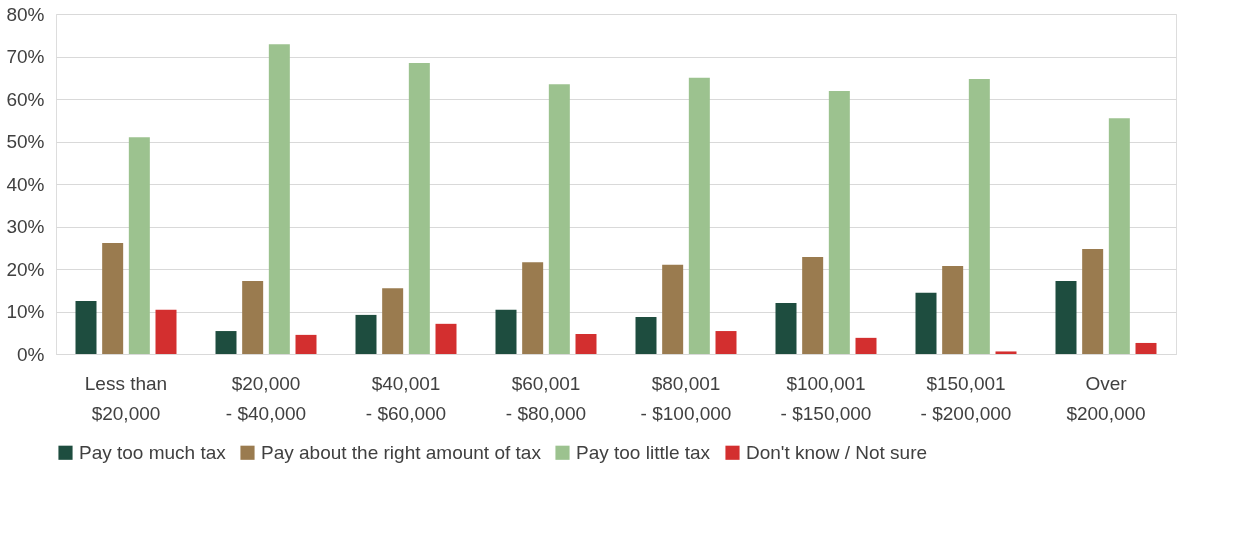  What do you see at coordinates (25, 14) in the screenshot?
I see `y-tick-label: 80%` at bounding box center [25, 14].